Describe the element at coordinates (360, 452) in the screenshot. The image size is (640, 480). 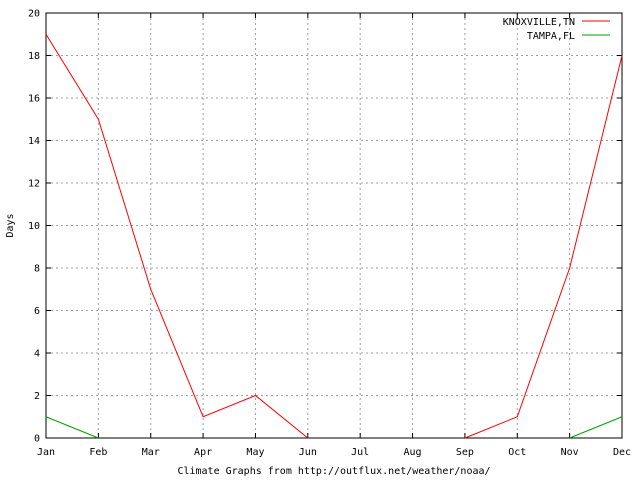
I see `x-tick-label: Jul` at that location.